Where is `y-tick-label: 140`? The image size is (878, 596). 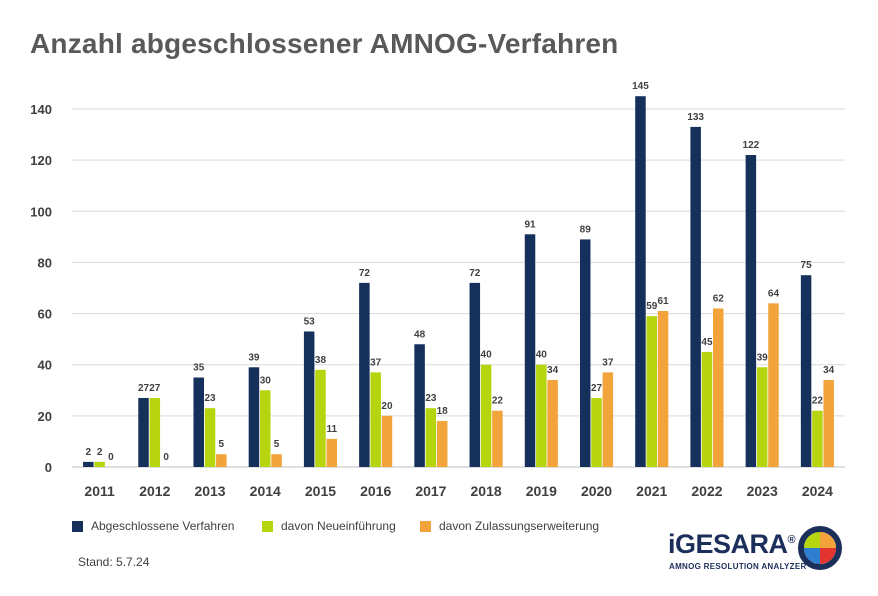 y-tick-label: 140 is located at coordinates (41, 109).